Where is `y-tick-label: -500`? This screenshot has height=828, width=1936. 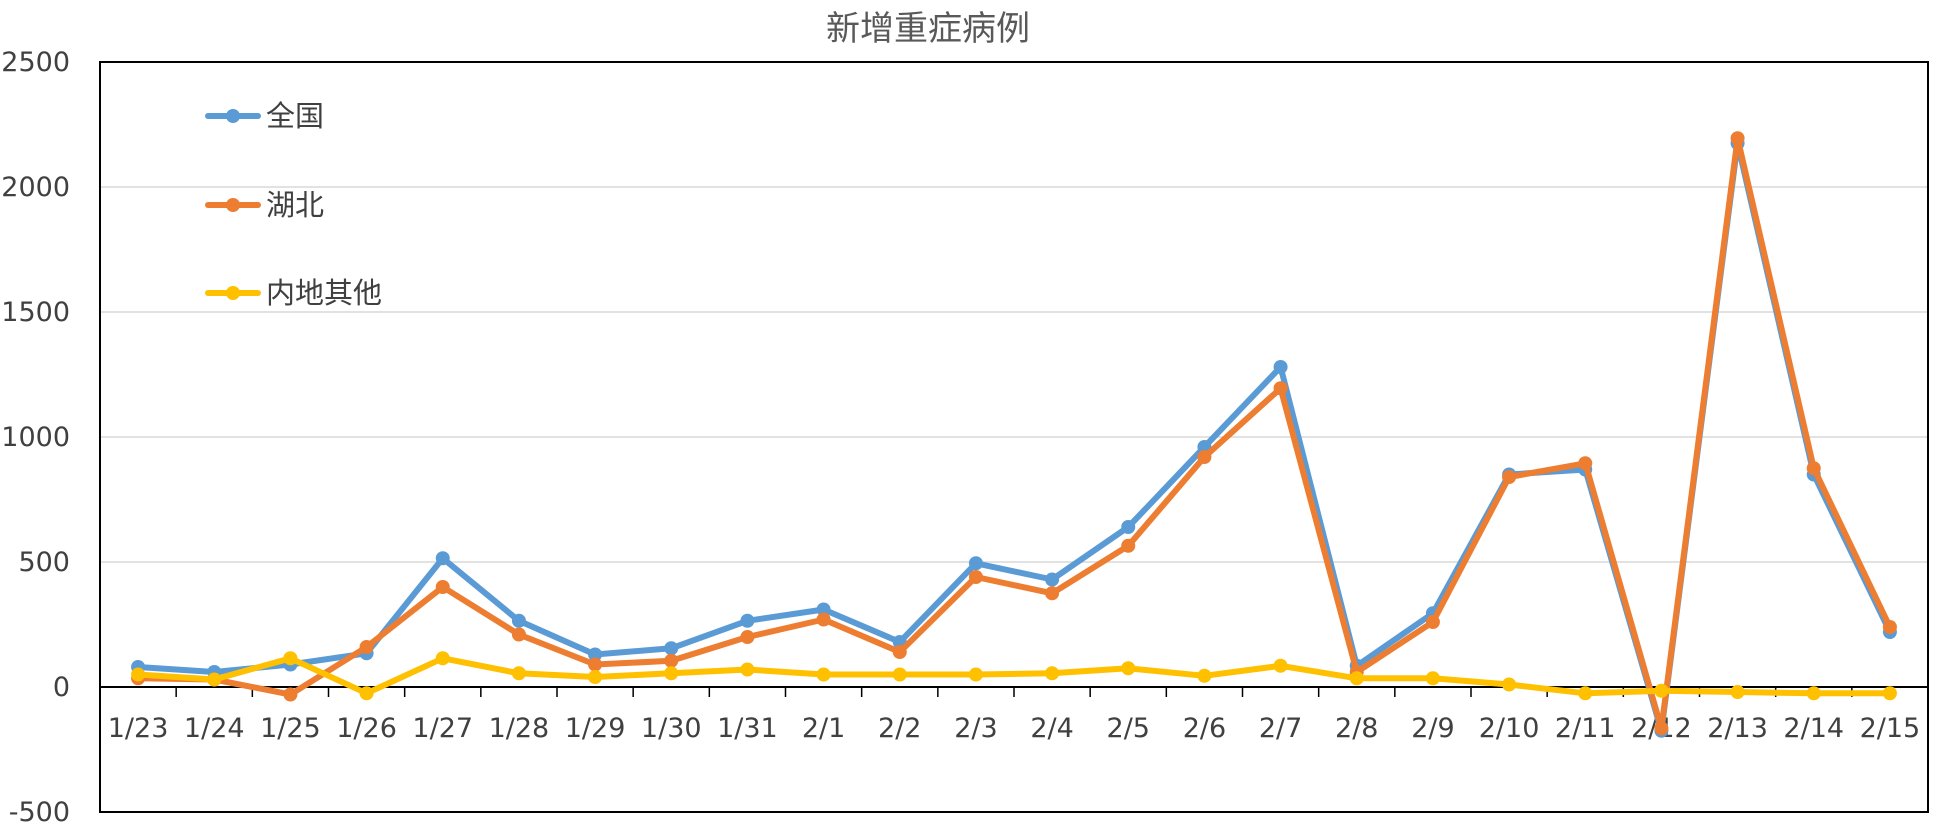
y-tick-label: -500 is located at coordinates (39, 812).